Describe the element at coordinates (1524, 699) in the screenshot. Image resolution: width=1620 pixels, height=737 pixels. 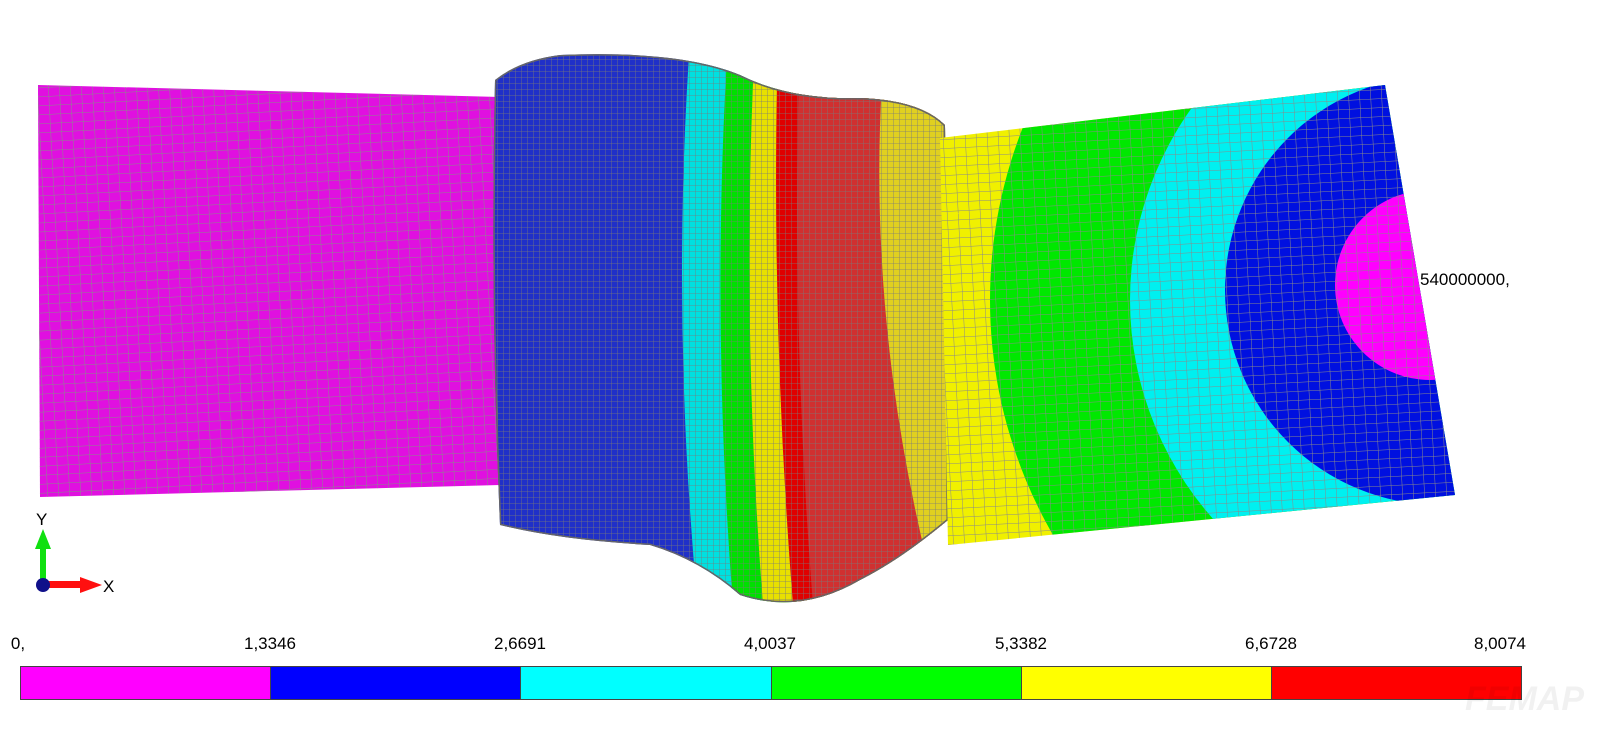
I see `watermark-logo: FEMAP` at that location.